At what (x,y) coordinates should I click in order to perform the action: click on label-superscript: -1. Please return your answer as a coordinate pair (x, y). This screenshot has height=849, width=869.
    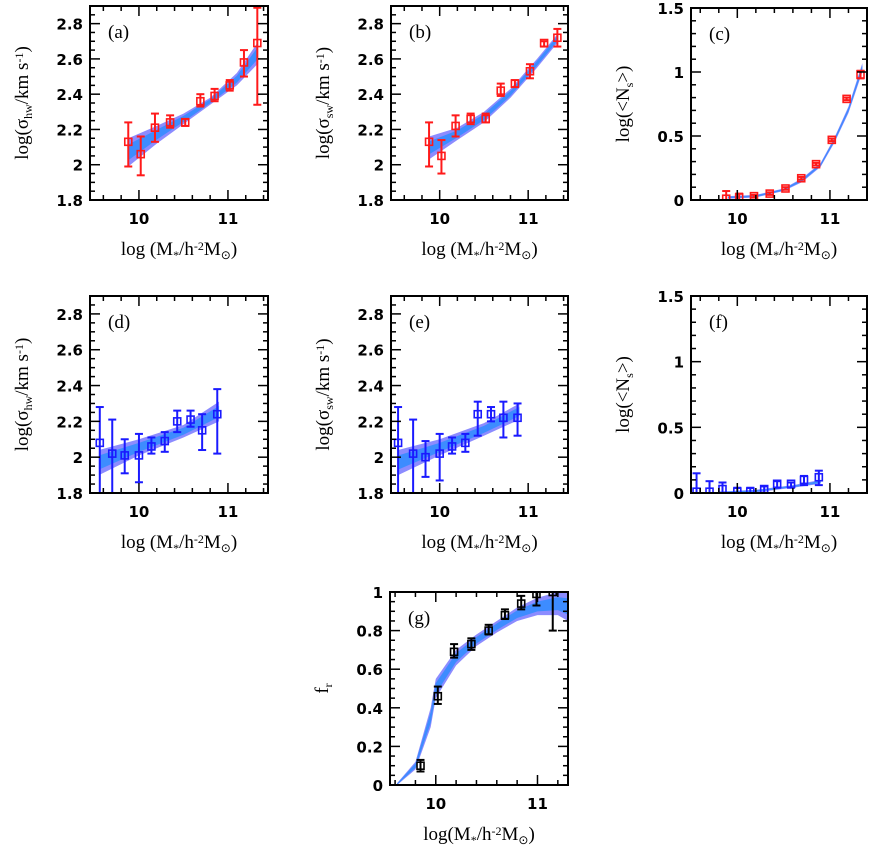
    Looking at the image, I should click on (320, 58).